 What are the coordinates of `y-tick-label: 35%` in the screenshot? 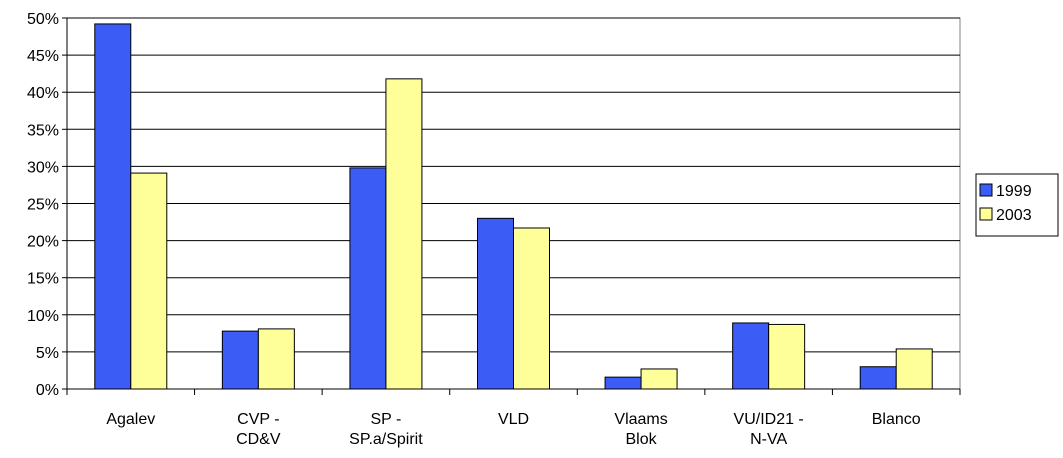 It's located at (43, 130).